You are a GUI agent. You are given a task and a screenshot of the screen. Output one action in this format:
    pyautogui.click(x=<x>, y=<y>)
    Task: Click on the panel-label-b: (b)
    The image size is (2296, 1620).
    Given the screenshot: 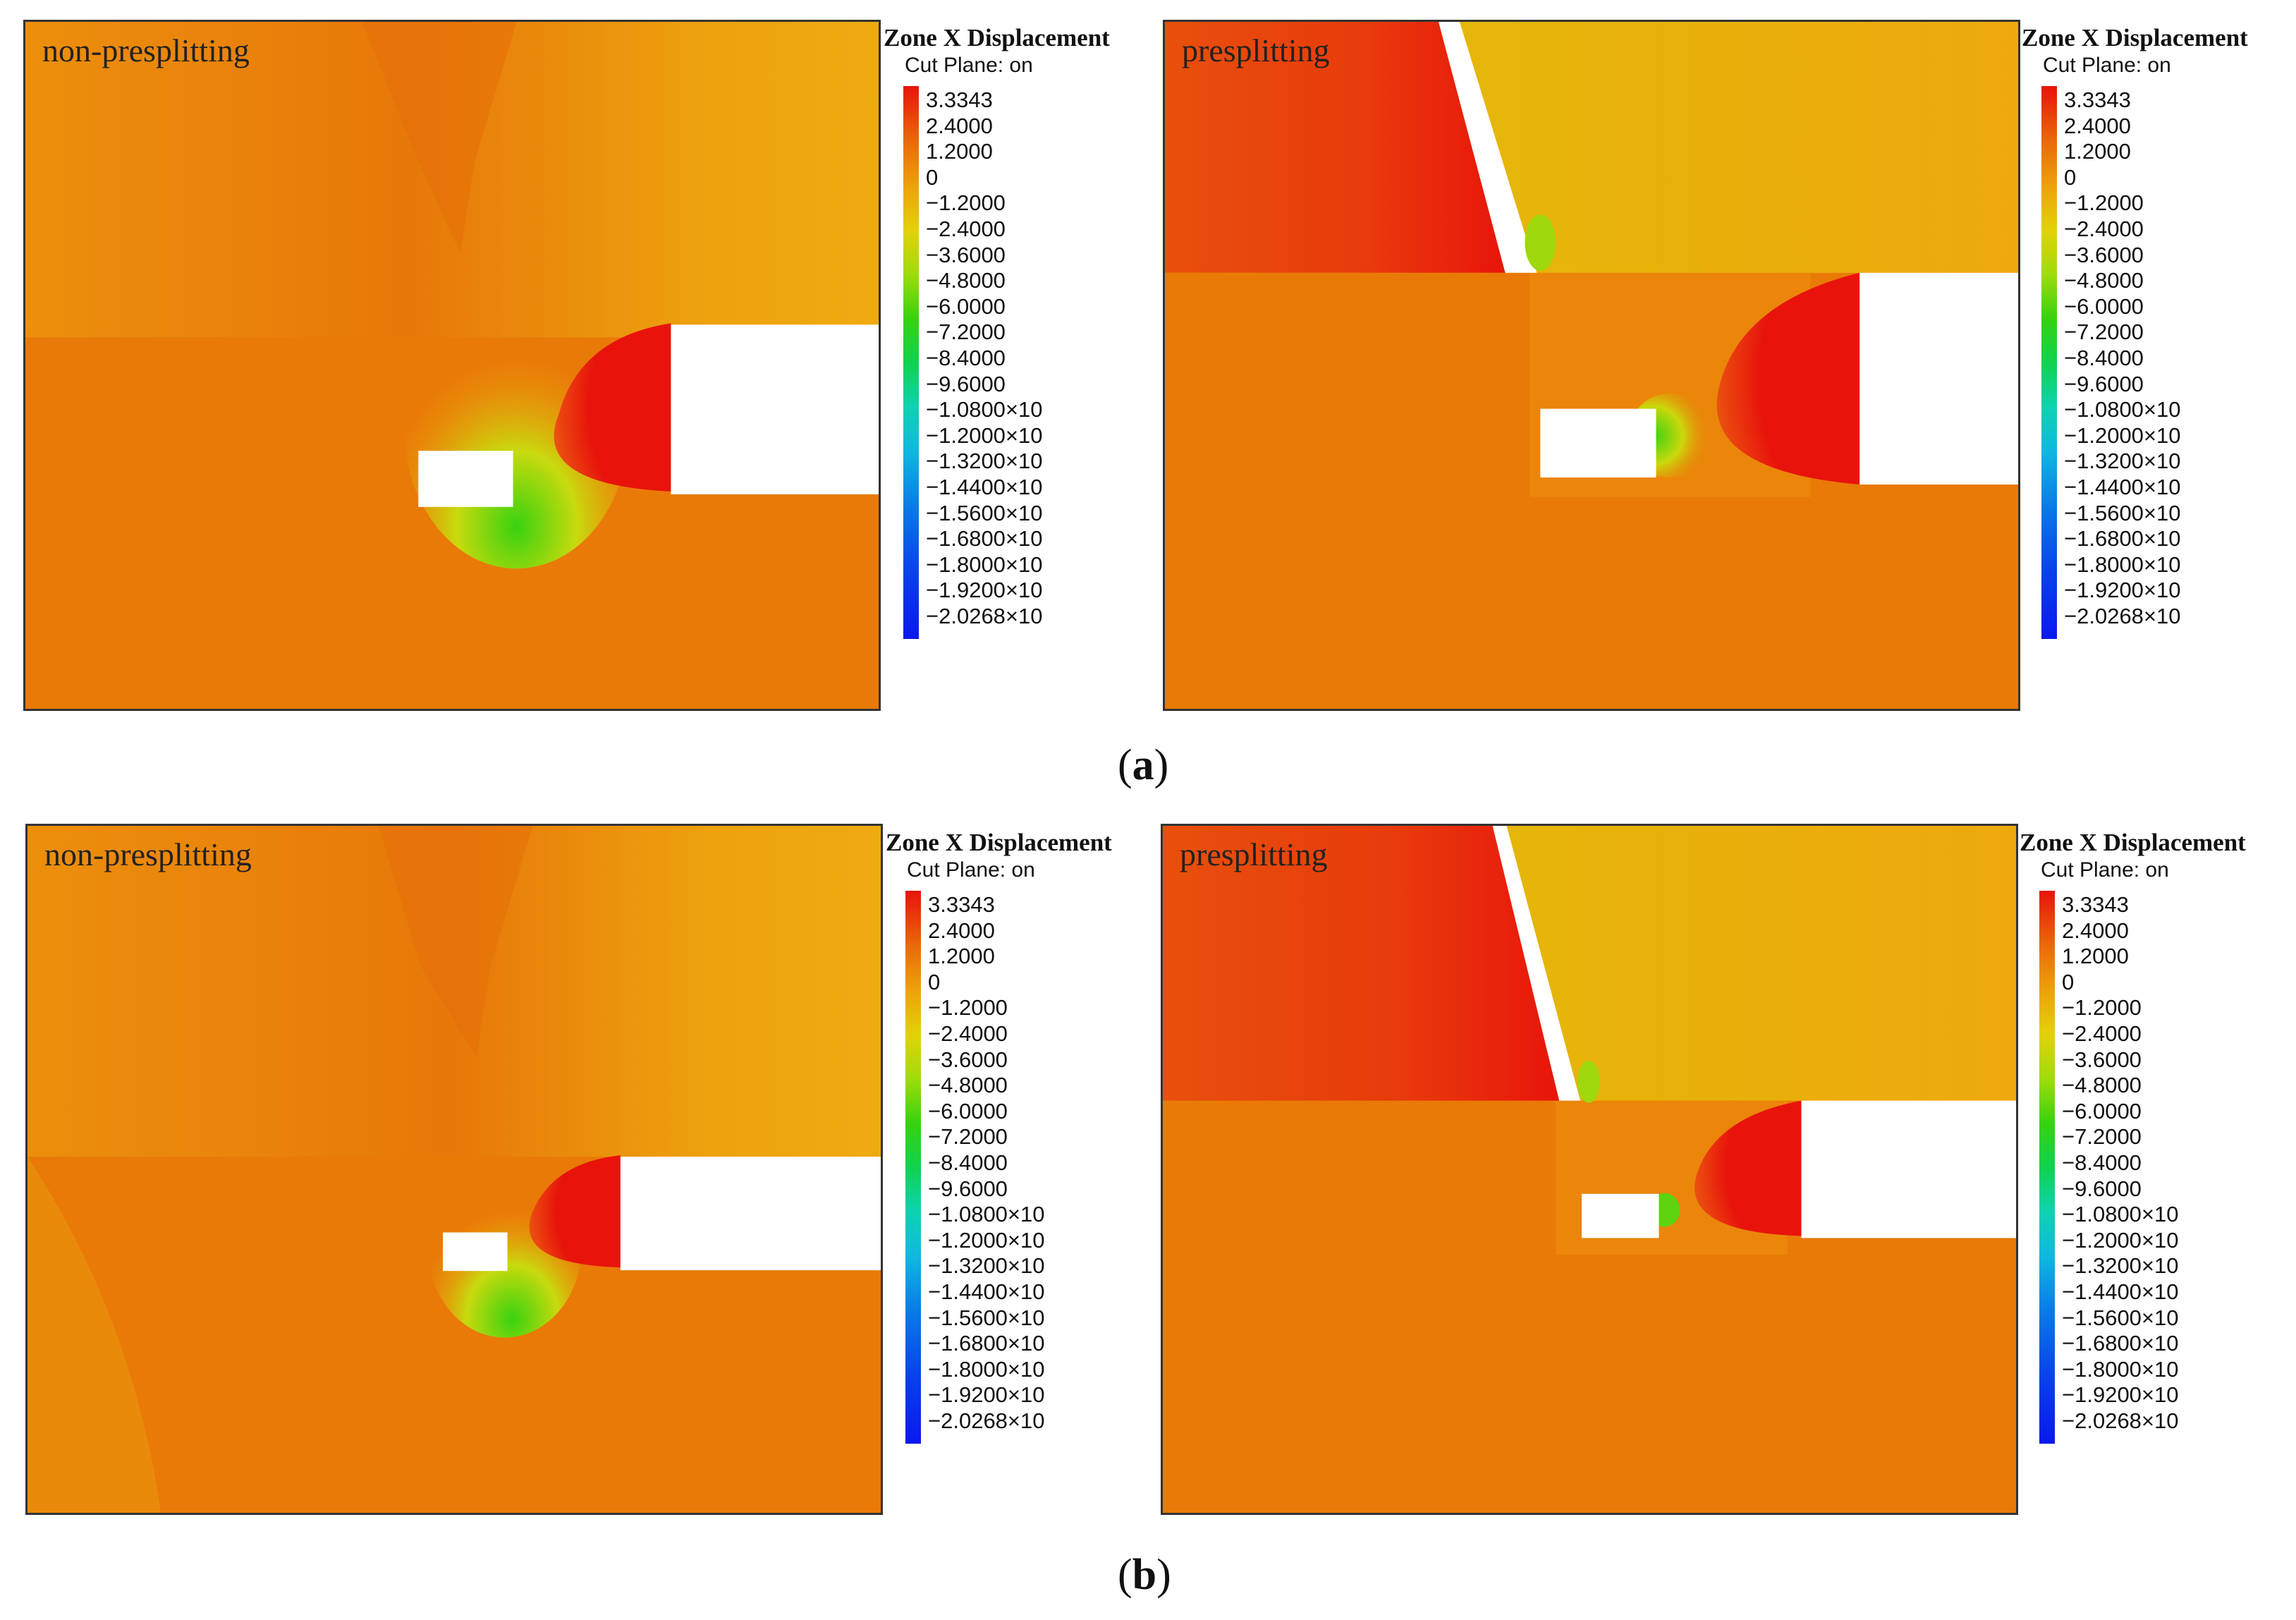 What is the action you would take?
    pyautogui.click(x=1144, y=1575)
    